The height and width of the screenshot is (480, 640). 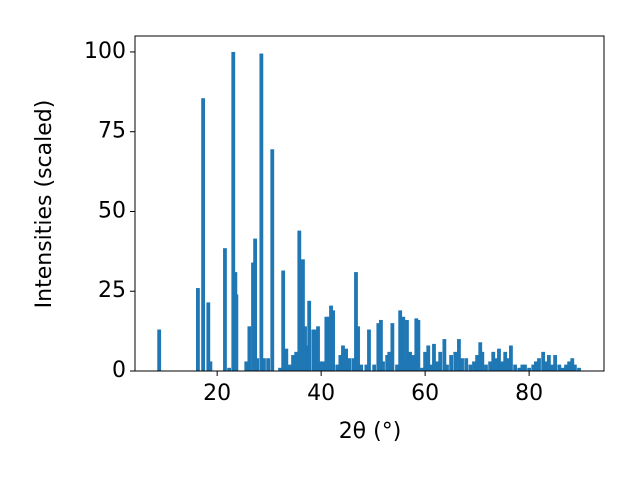 What do you see at coordinates (119, 370) in the screenshot?
I see `y-tick-label: 0` at bounding box center [119, 370].